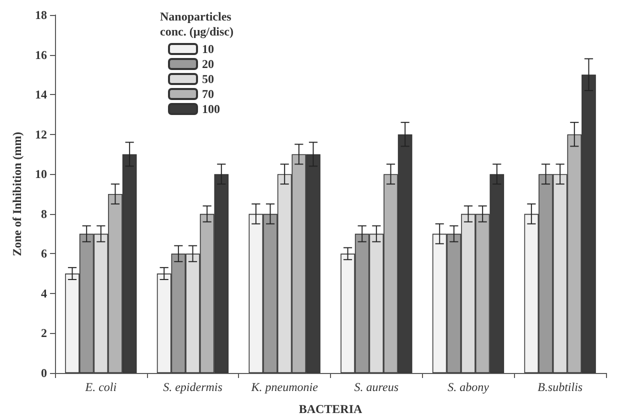 Image resolution: width=626 pixels, height=420 pixels. Describe the element at coordinates (469, 387) in the screenshot. I see `x-tick-label: S. abony` at that location.